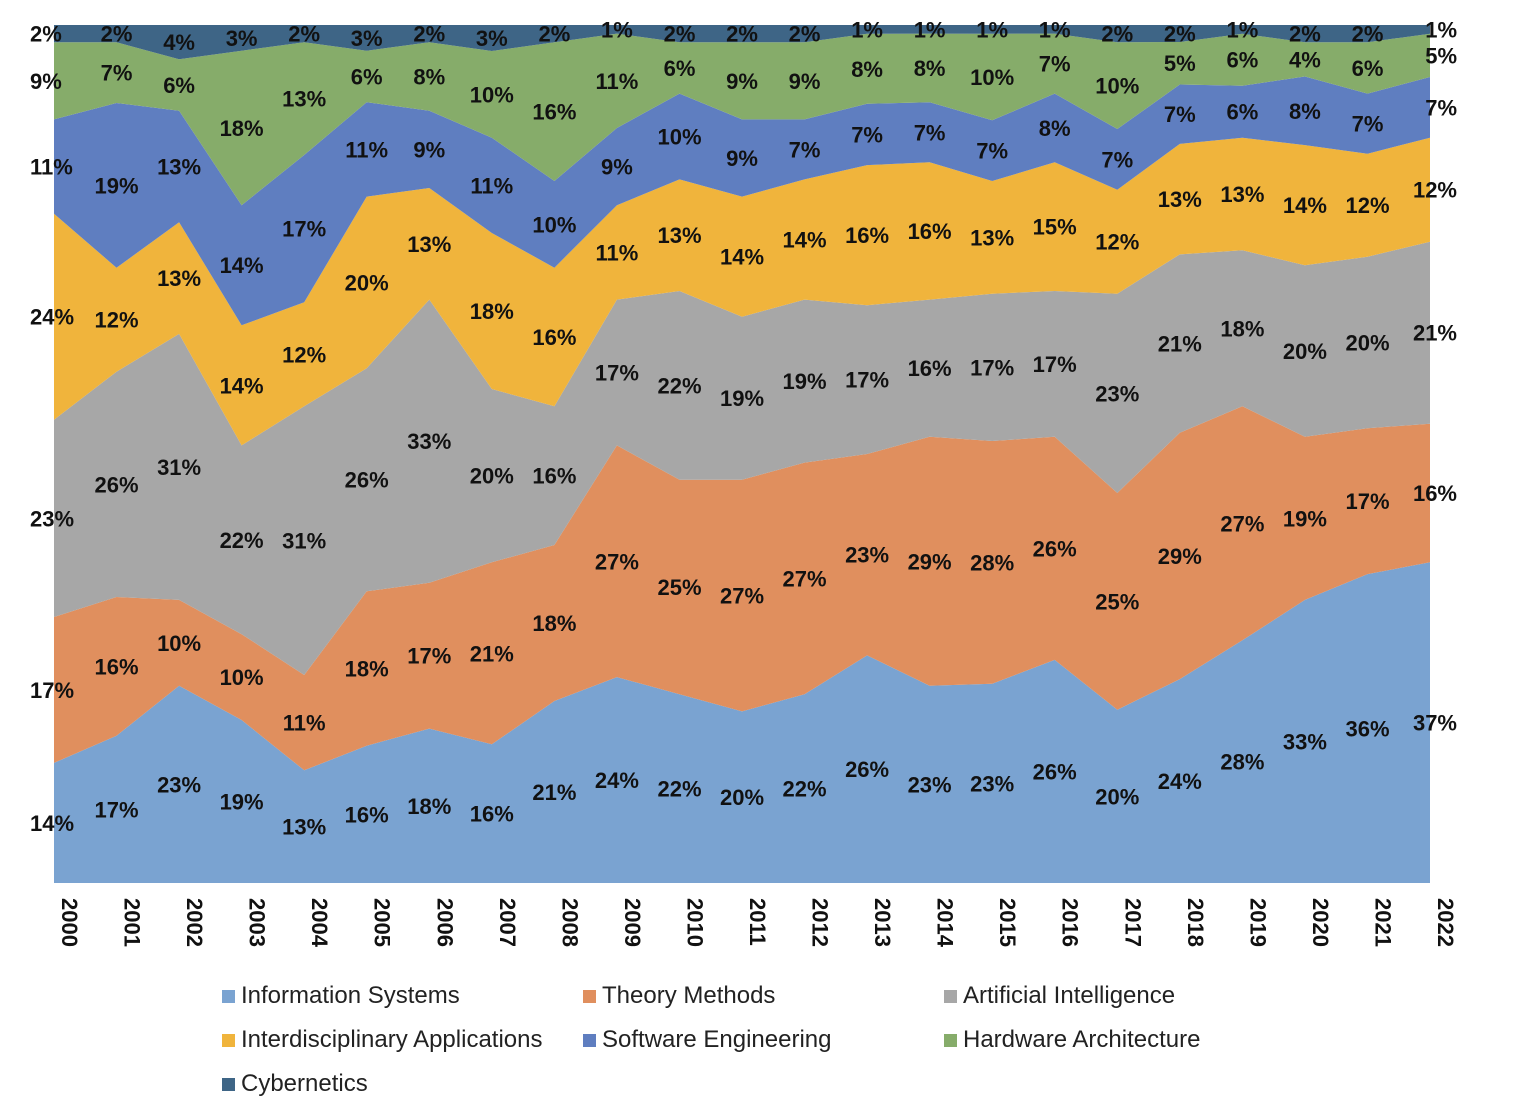 Image resolution: width=1516 pixels, height=1118 pixels. I want to click on data-label-hardware-architecture-2007: 10%, so click(492, 94).